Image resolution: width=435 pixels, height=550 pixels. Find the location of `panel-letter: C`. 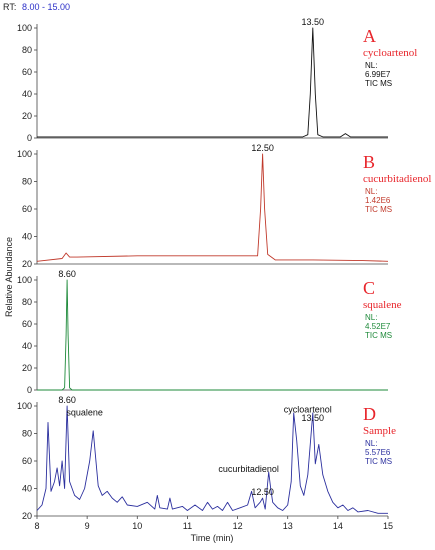

panel-letter: C is located at coordinates (369, 288).